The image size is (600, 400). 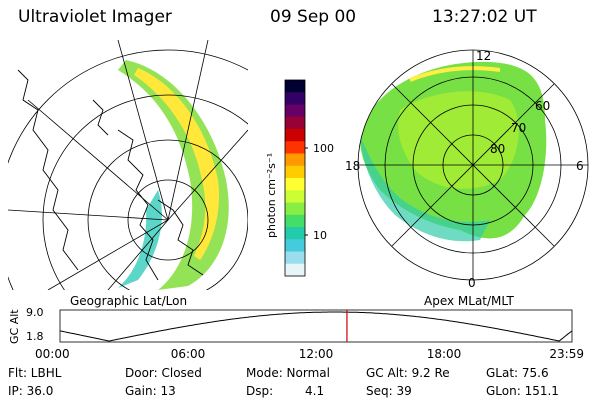 What do you see at coordinates (35, 336) in the screenshot?
I see `gc-alt-ytick: 1.8` at bounding box center [35, 336].